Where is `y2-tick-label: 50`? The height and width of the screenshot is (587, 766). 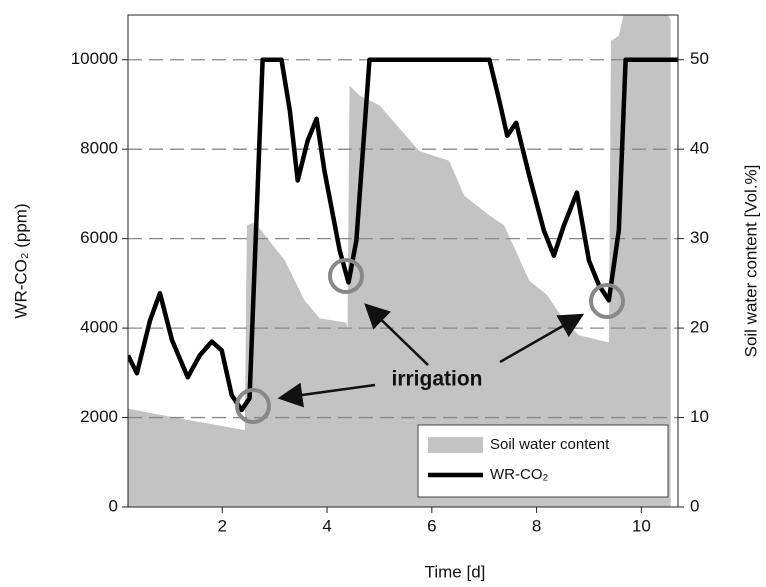 y2-tick-label: 50 is located at coordinates (699, 58).